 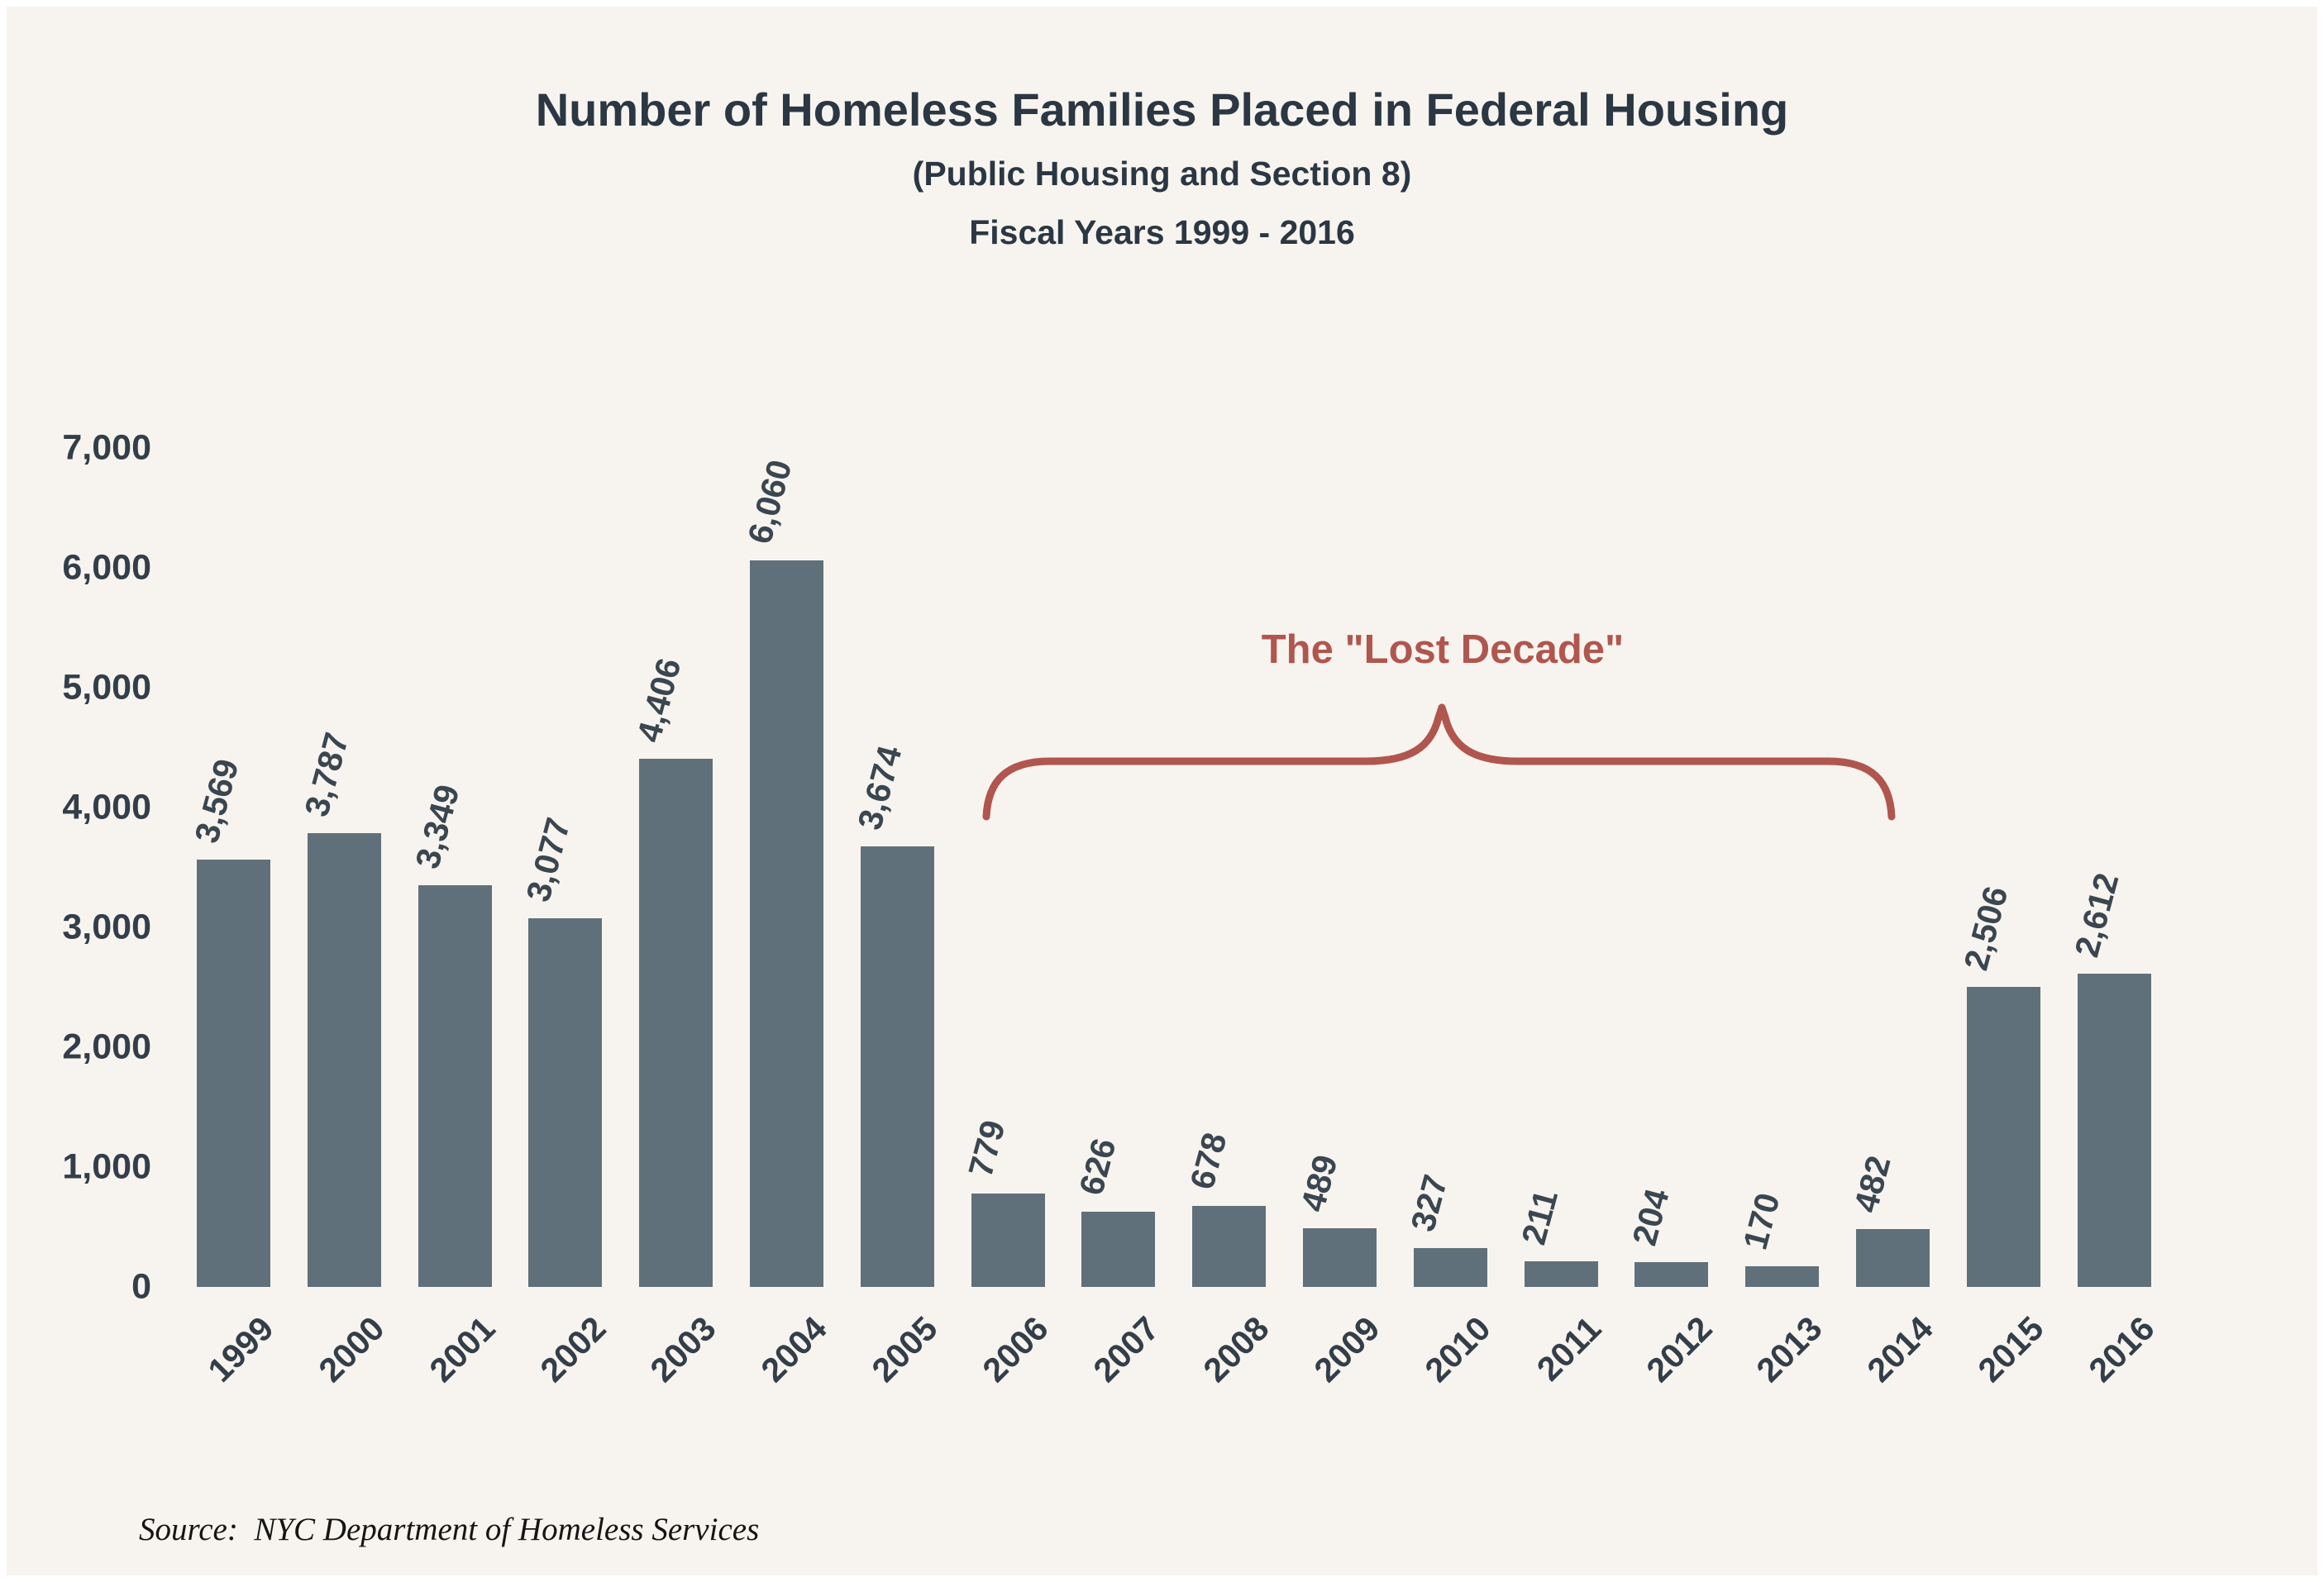 I want to click on bar-2008, so click(x=1229, y=1246).